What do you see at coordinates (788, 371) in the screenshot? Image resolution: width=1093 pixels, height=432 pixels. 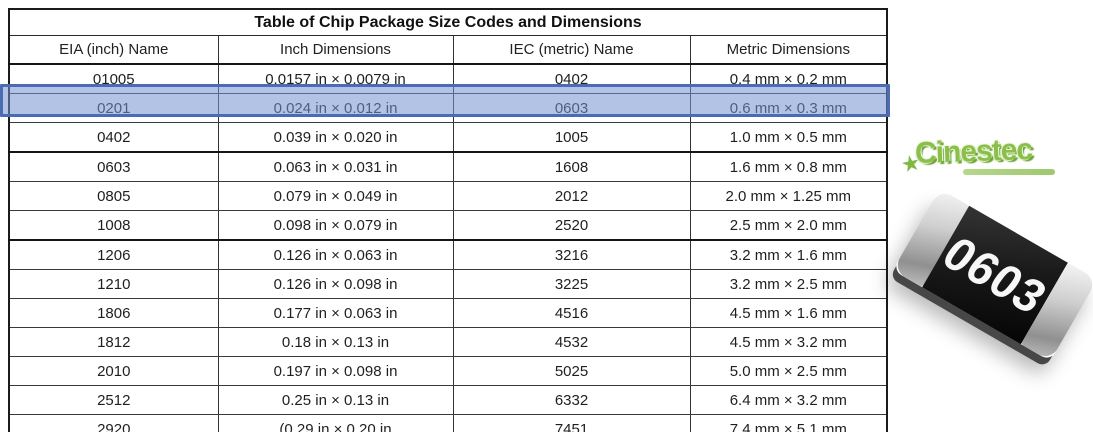 I see `table-cell: 5.0 mm × 2.5 mm` at bounding box center [788, 371].